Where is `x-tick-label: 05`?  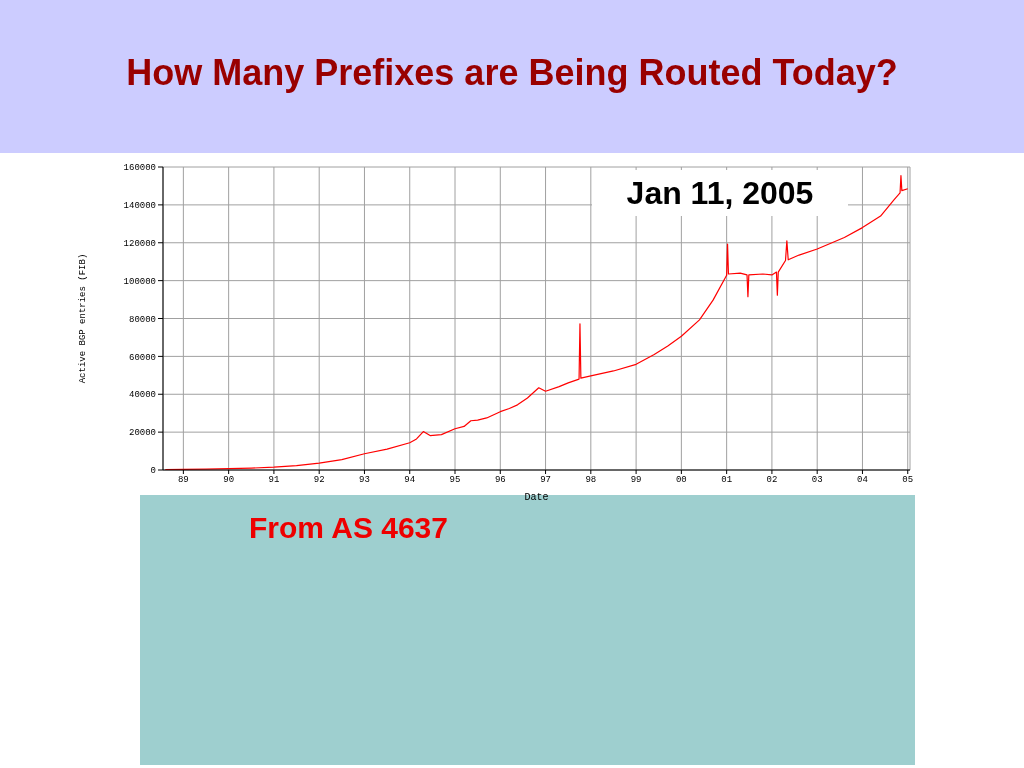
x-tick-label: 05 is located at coordinates (908, 480).